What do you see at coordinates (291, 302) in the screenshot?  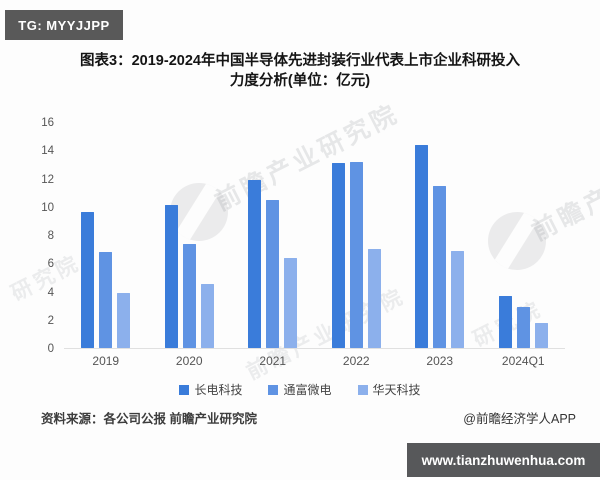 I see `bar-华天科技-2021` at bounding box center [291, 302].